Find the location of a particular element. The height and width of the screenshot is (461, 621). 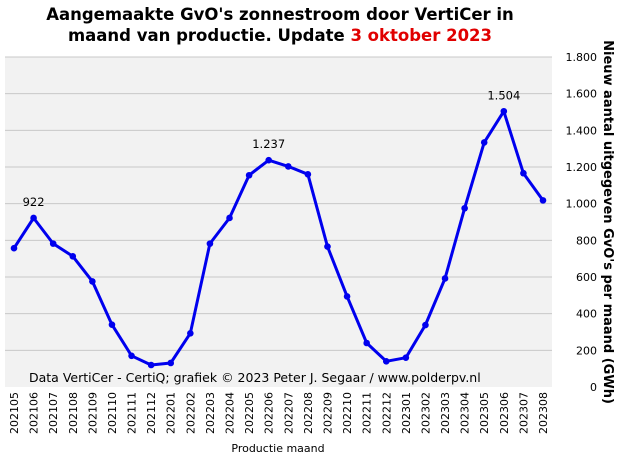

x-tick-label: 202111 is located at coordinates (132, 413).